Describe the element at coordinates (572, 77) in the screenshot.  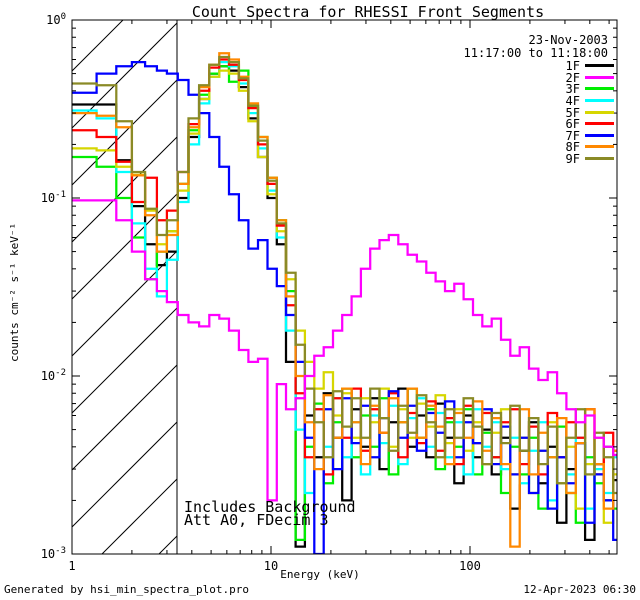
I see `legend-label: 2F` at that location.